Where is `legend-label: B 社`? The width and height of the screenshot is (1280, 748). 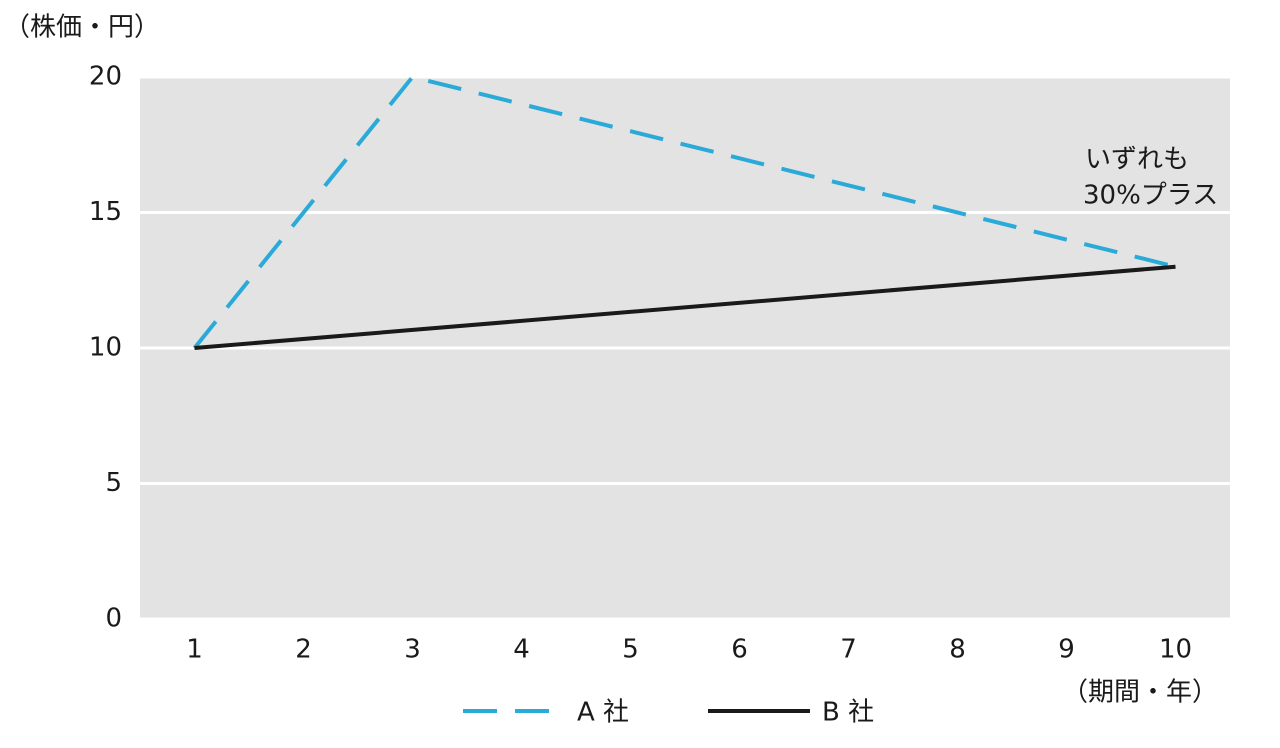
legend-label: B 社 is located at coordinates (848, 713).